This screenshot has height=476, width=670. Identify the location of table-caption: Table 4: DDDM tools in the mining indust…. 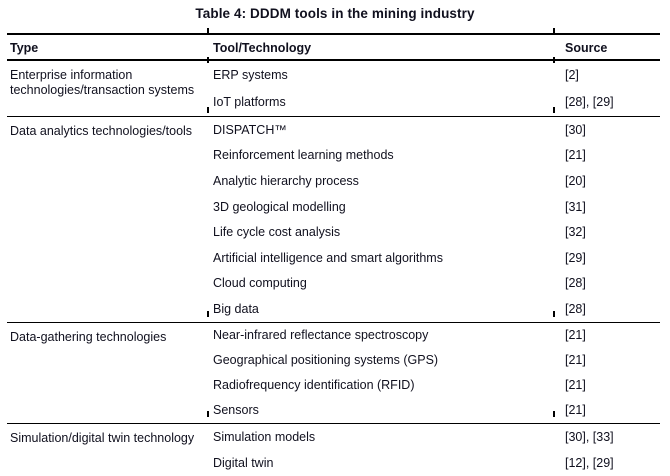
(335, 13).